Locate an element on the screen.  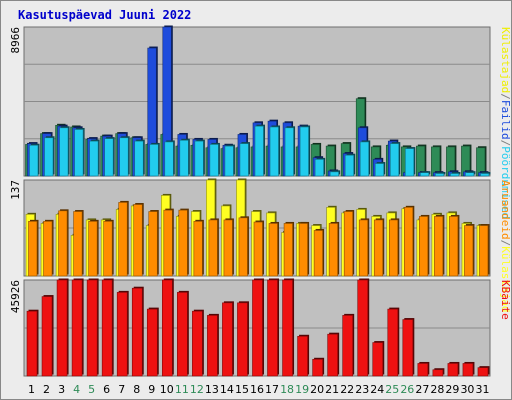
tick-label-day-14: 14 is located at coordinates (227, 389).